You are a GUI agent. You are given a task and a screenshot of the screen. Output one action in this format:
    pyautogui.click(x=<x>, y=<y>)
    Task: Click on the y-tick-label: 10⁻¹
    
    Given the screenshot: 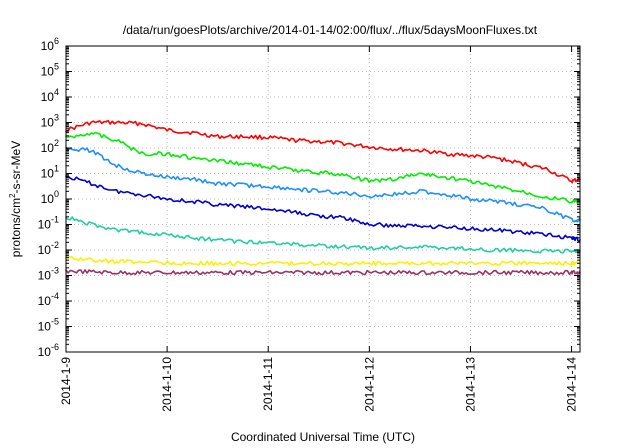 What is the action you would take?
    pyautogui.click(x=48, y=223)
    